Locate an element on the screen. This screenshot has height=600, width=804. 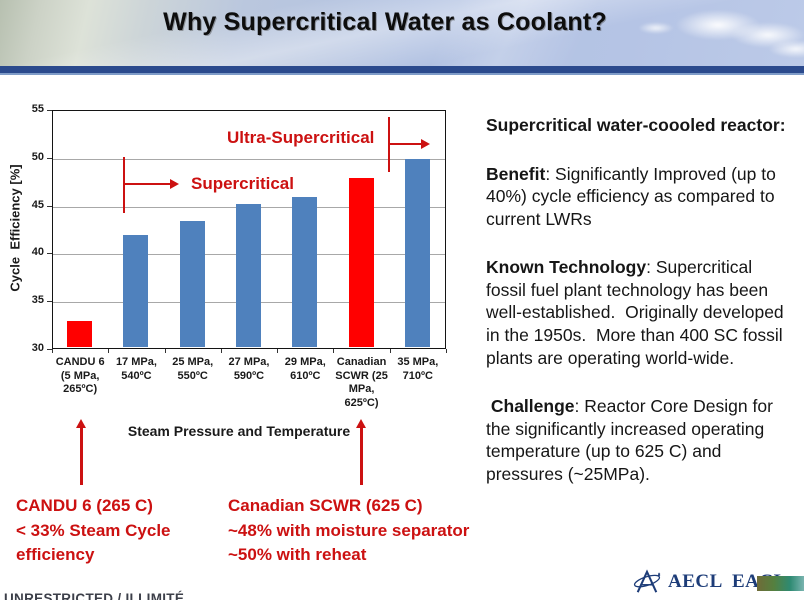
candu-pointer-arrow is located at coordinates (80, 452).